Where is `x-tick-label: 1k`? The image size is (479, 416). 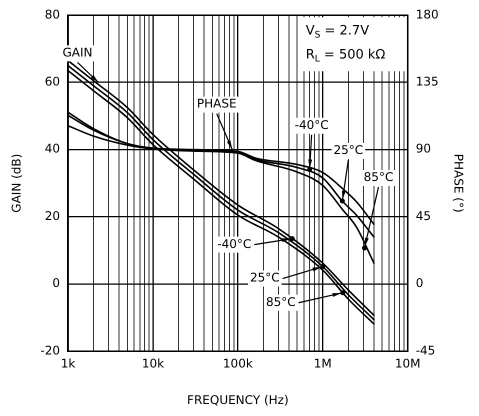 x-tick-label: 1k is located at coordinates (68, 363).